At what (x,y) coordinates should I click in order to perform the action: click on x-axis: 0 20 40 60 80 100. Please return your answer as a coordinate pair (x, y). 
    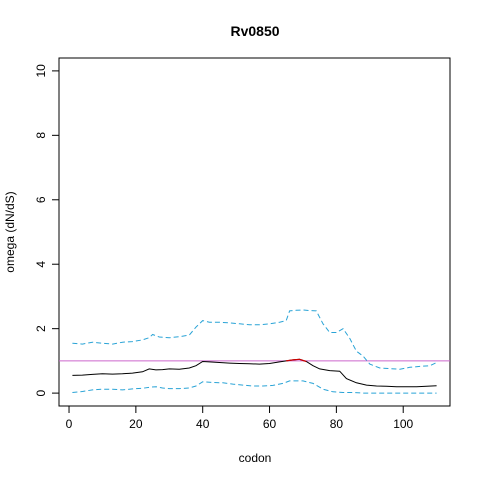
    Looking at the image, I should click on (240, 418).